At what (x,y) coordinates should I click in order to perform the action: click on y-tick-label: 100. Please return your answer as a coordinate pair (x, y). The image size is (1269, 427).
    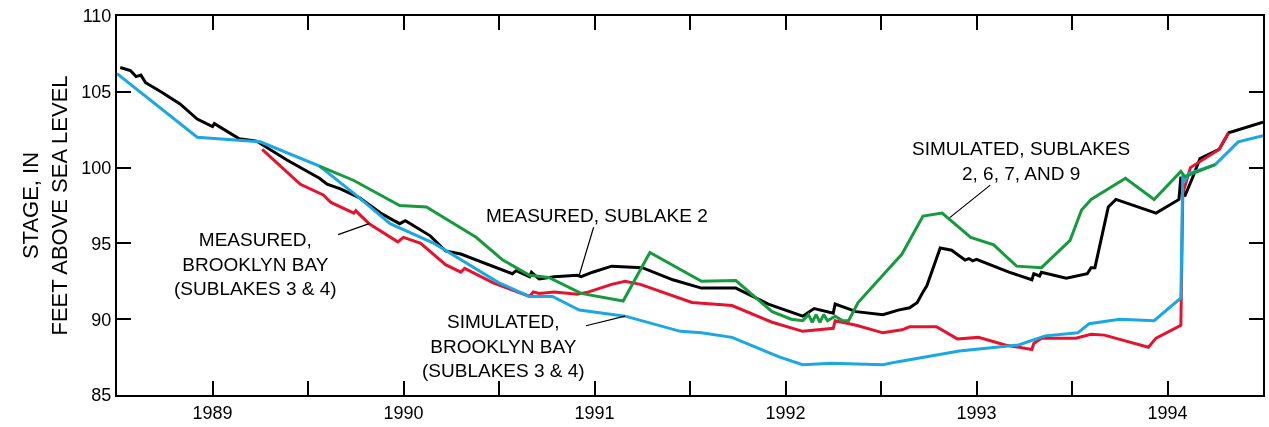
    Looking at the image, I should click on (96, 167).